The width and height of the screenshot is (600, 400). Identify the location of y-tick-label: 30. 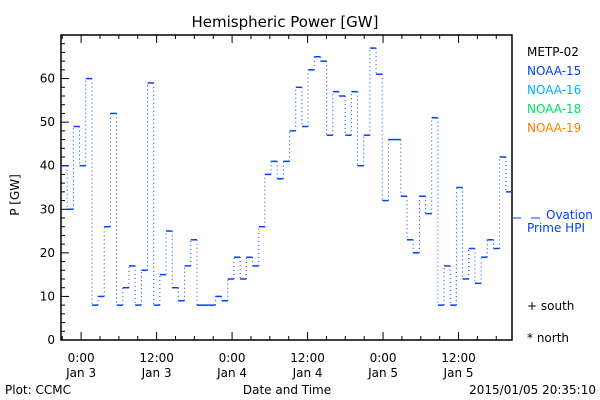
(47, 209).